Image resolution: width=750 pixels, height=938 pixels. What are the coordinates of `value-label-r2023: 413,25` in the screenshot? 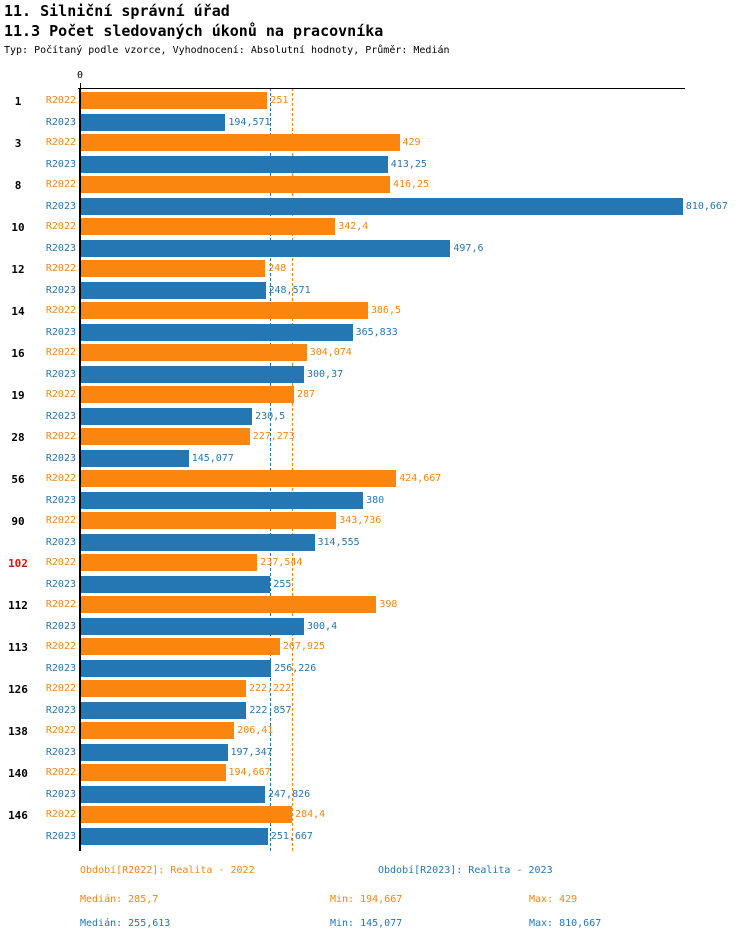 It's located at (408, 164).